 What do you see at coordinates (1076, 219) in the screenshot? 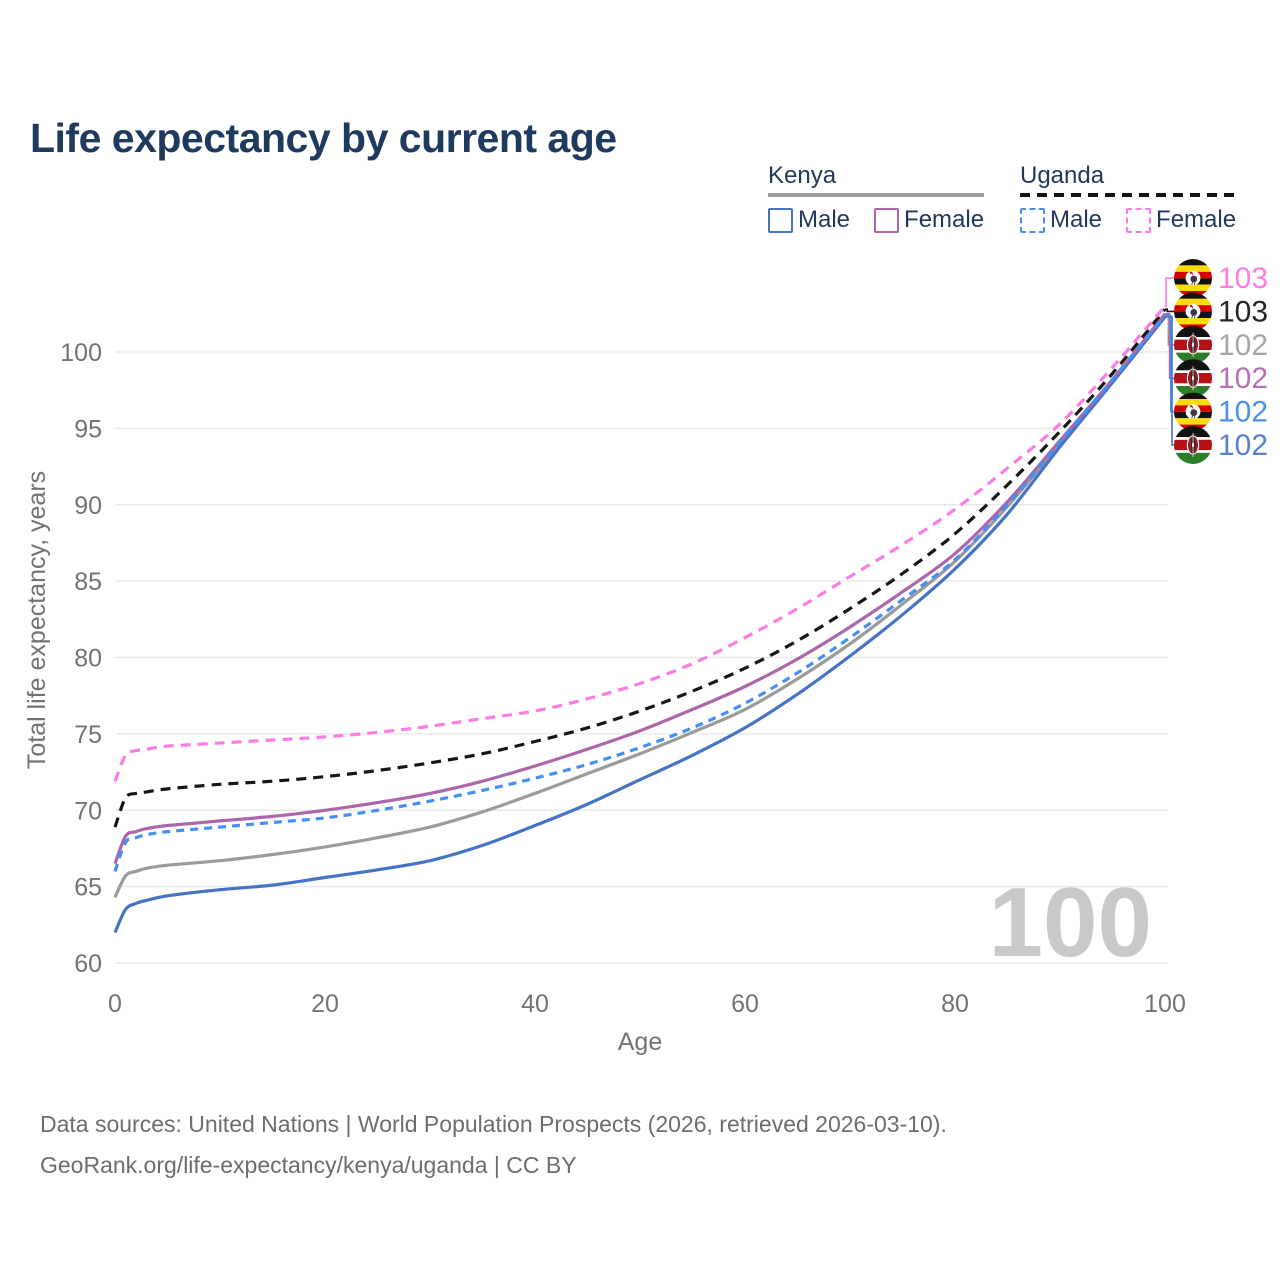
I see `legend-uganda-male-label: Male` at bounding box center [1076, 219].